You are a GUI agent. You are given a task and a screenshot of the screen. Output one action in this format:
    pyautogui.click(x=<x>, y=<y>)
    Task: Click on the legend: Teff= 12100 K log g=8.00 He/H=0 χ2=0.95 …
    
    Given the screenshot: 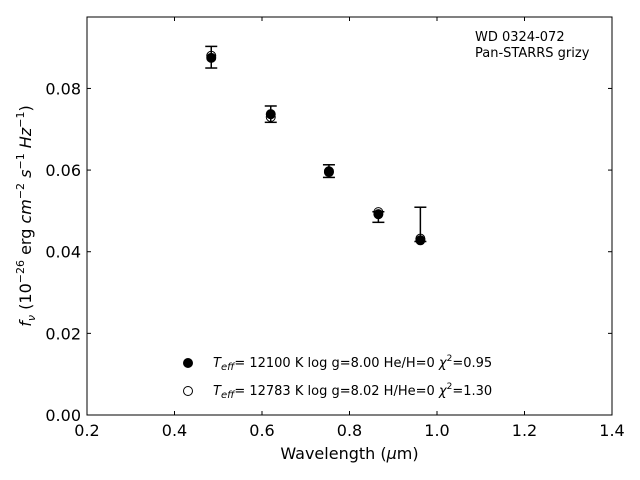 What is the action you would take?
    pyautogui.click(x=337, y=377)
    